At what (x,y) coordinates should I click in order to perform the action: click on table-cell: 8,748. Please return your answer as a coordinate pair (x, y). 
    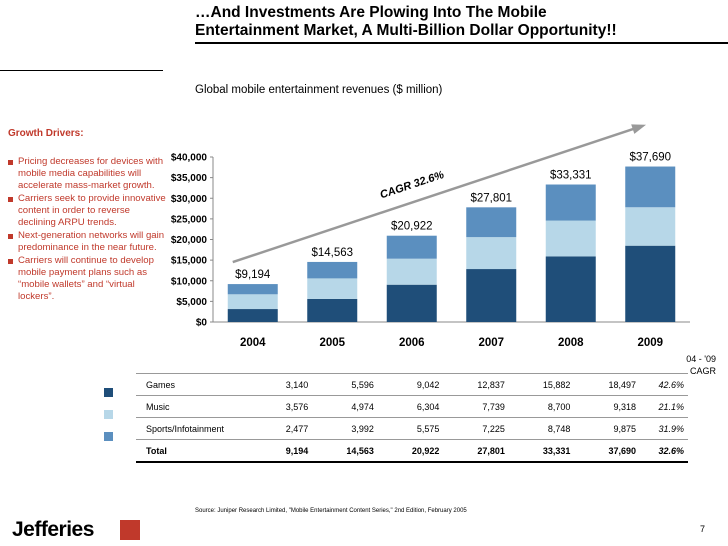
    Looking at the image, I should click on (541, 428).